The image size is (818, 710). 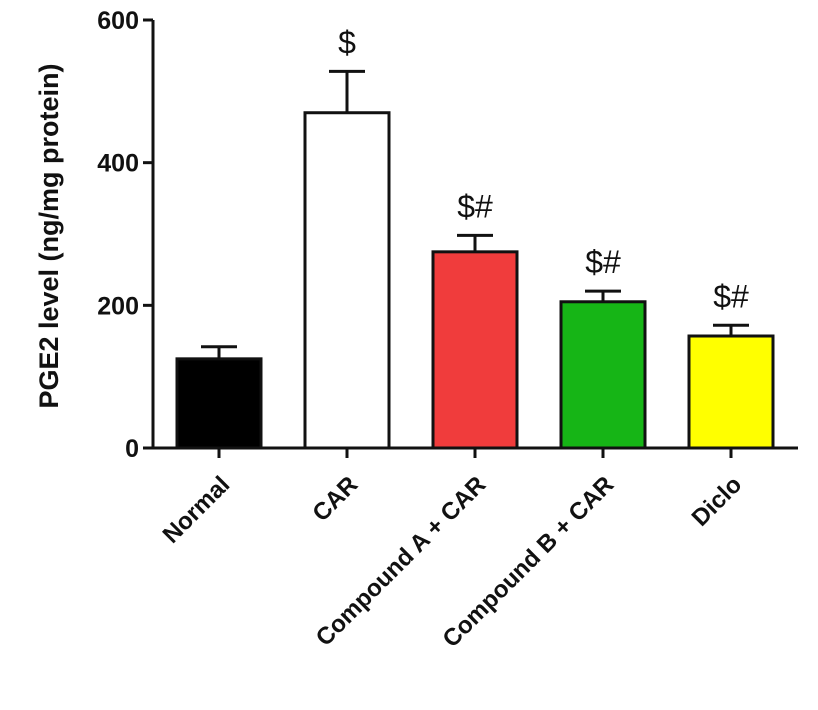 What do you see at coordinates (731, 392) in the screenshot?
I see `bar-diclo` at bounding box center [731, 392].